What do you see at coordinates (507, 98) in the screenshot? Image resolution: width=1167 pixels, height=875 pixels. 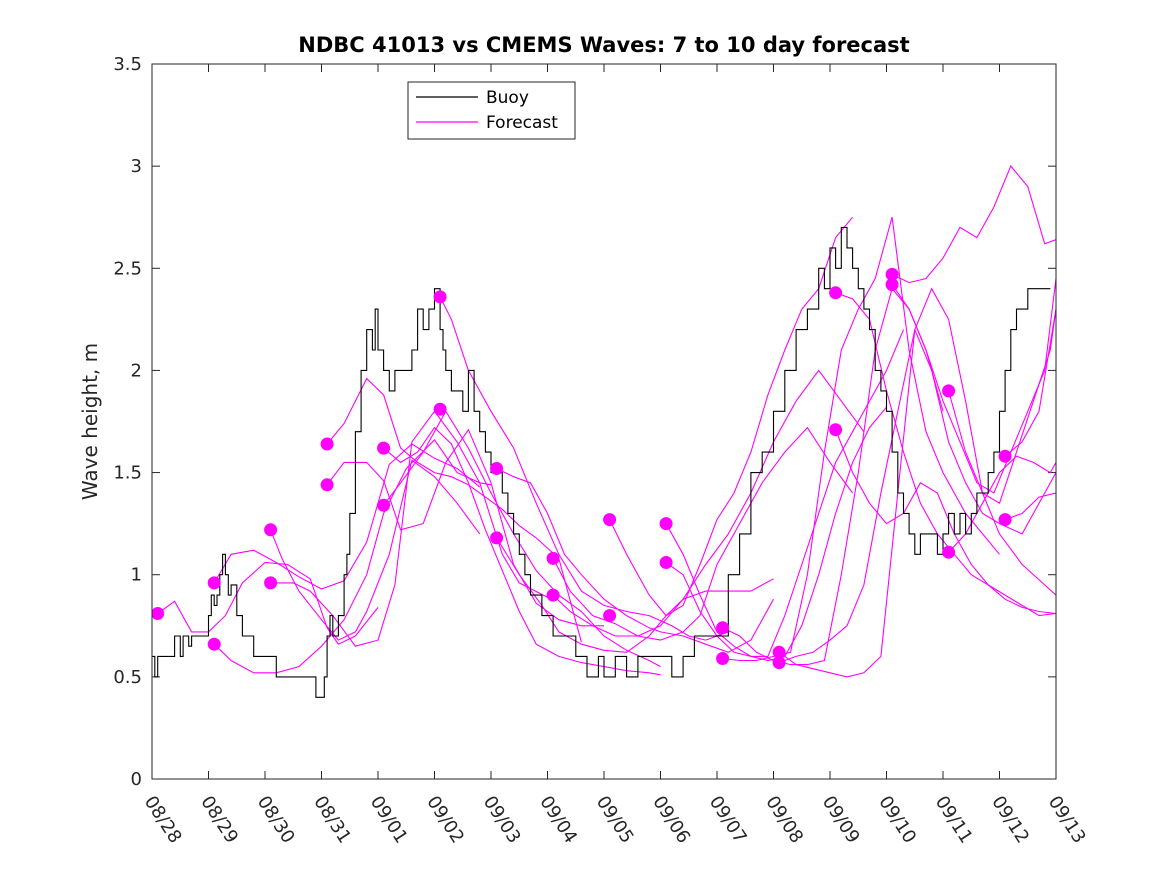 I see `legend-label-buoy: Buoy` at bounding box center [507, 98].